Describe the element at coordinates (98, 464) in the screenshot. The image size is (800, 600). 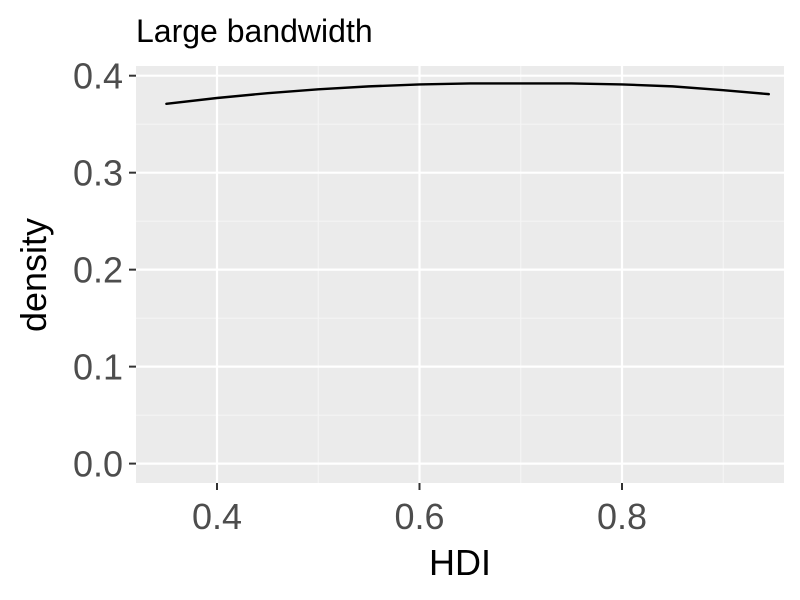
I see `y-tick-label: 0.0` at that location.